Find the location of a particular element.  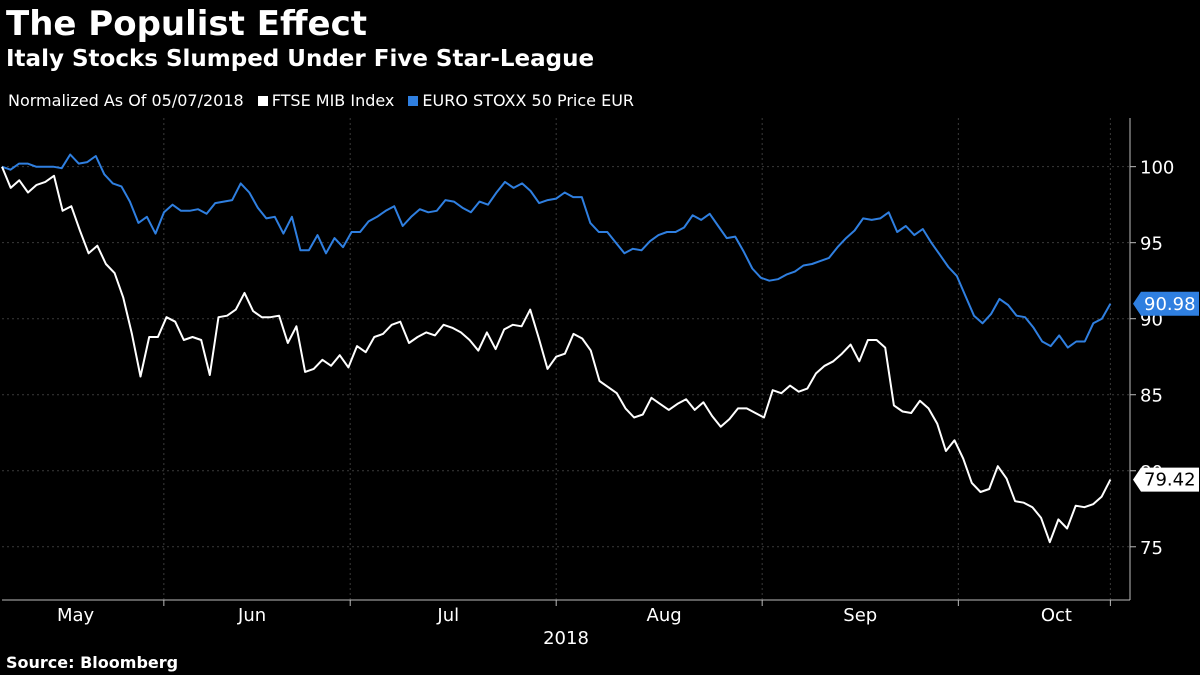

legend-label-stoxx: EURO STOXX 50 Price EUR is located at coordinates (528, 100).